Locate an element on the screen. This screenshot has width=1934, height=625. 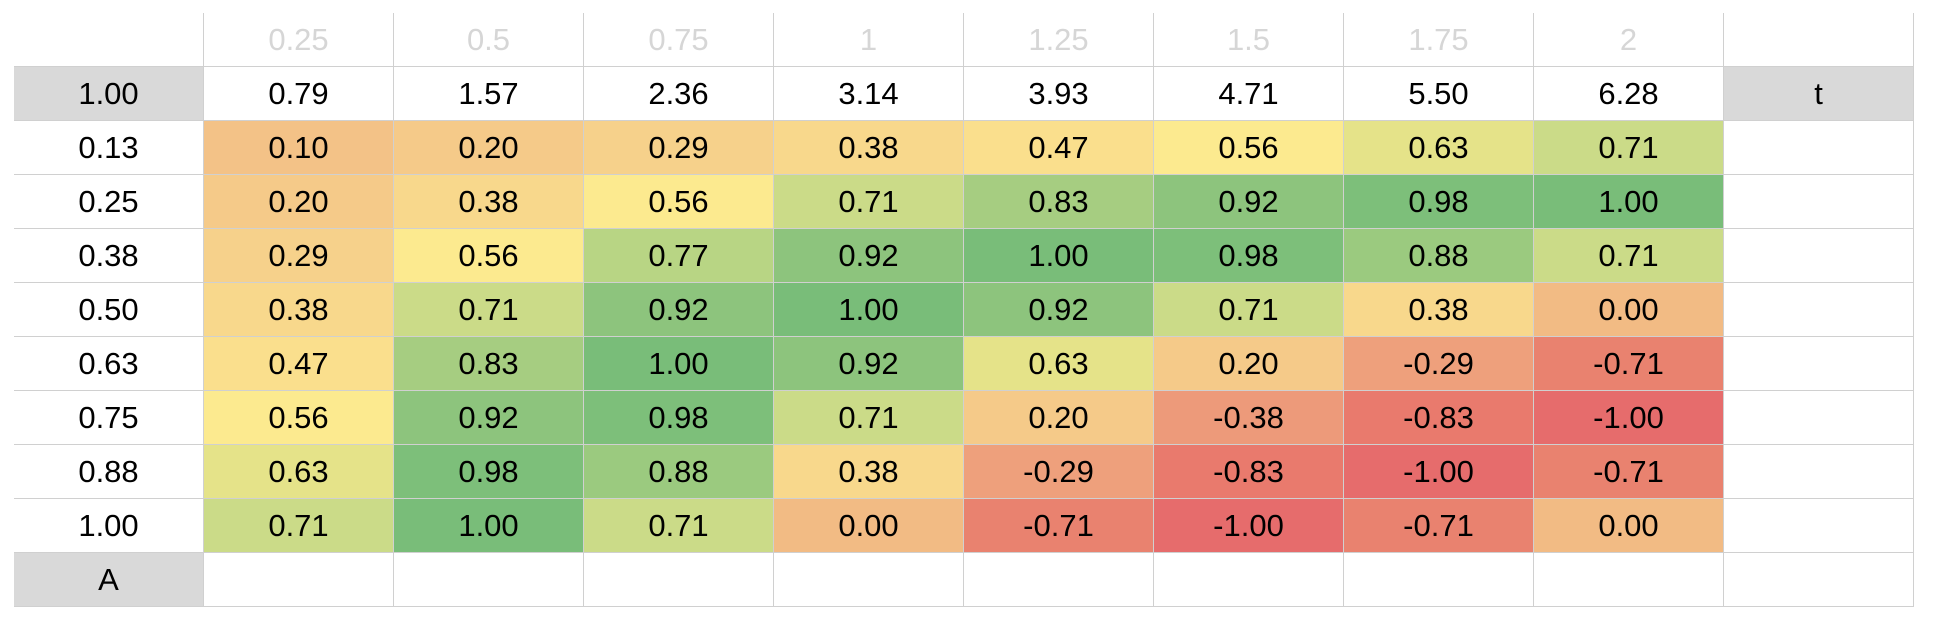
t-value-cell: 3.93 is located at coordinates (1059, 94).